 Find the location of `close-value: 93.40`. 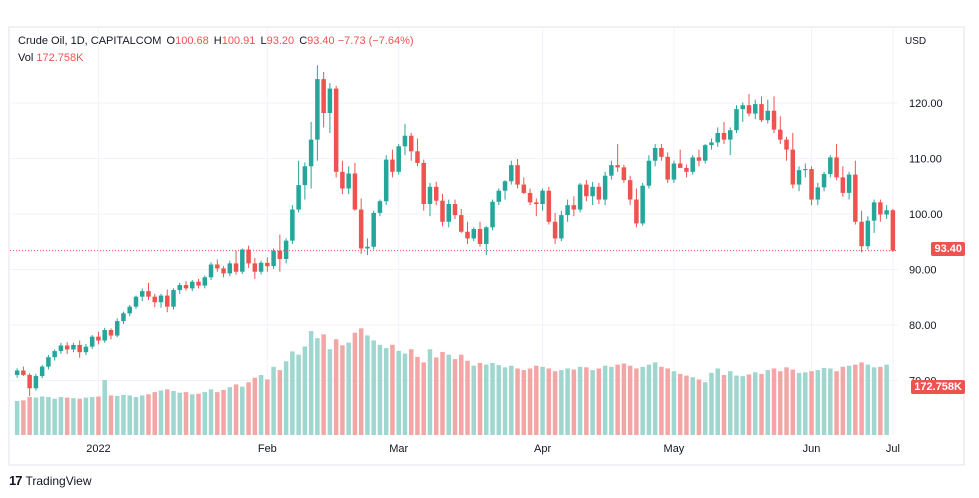

close-value: 93.40 is located at coordinates (321, 41).